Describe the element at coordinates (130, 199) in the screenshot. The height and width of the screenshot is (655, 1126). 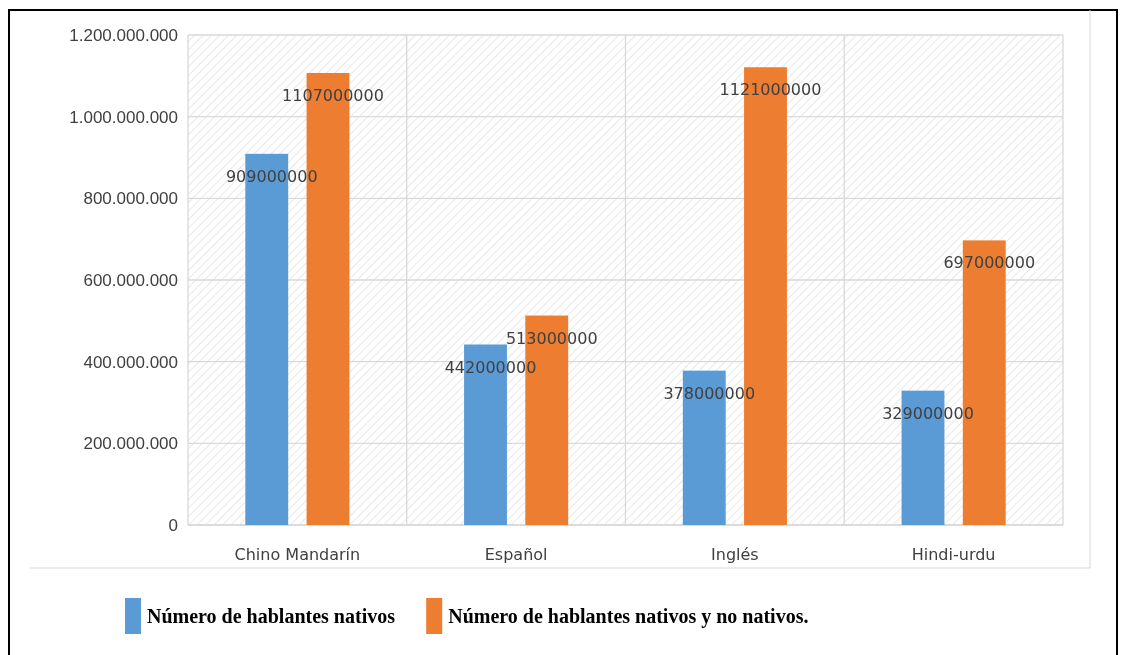
I see `y-tick-label: 800.000.000` at that location.